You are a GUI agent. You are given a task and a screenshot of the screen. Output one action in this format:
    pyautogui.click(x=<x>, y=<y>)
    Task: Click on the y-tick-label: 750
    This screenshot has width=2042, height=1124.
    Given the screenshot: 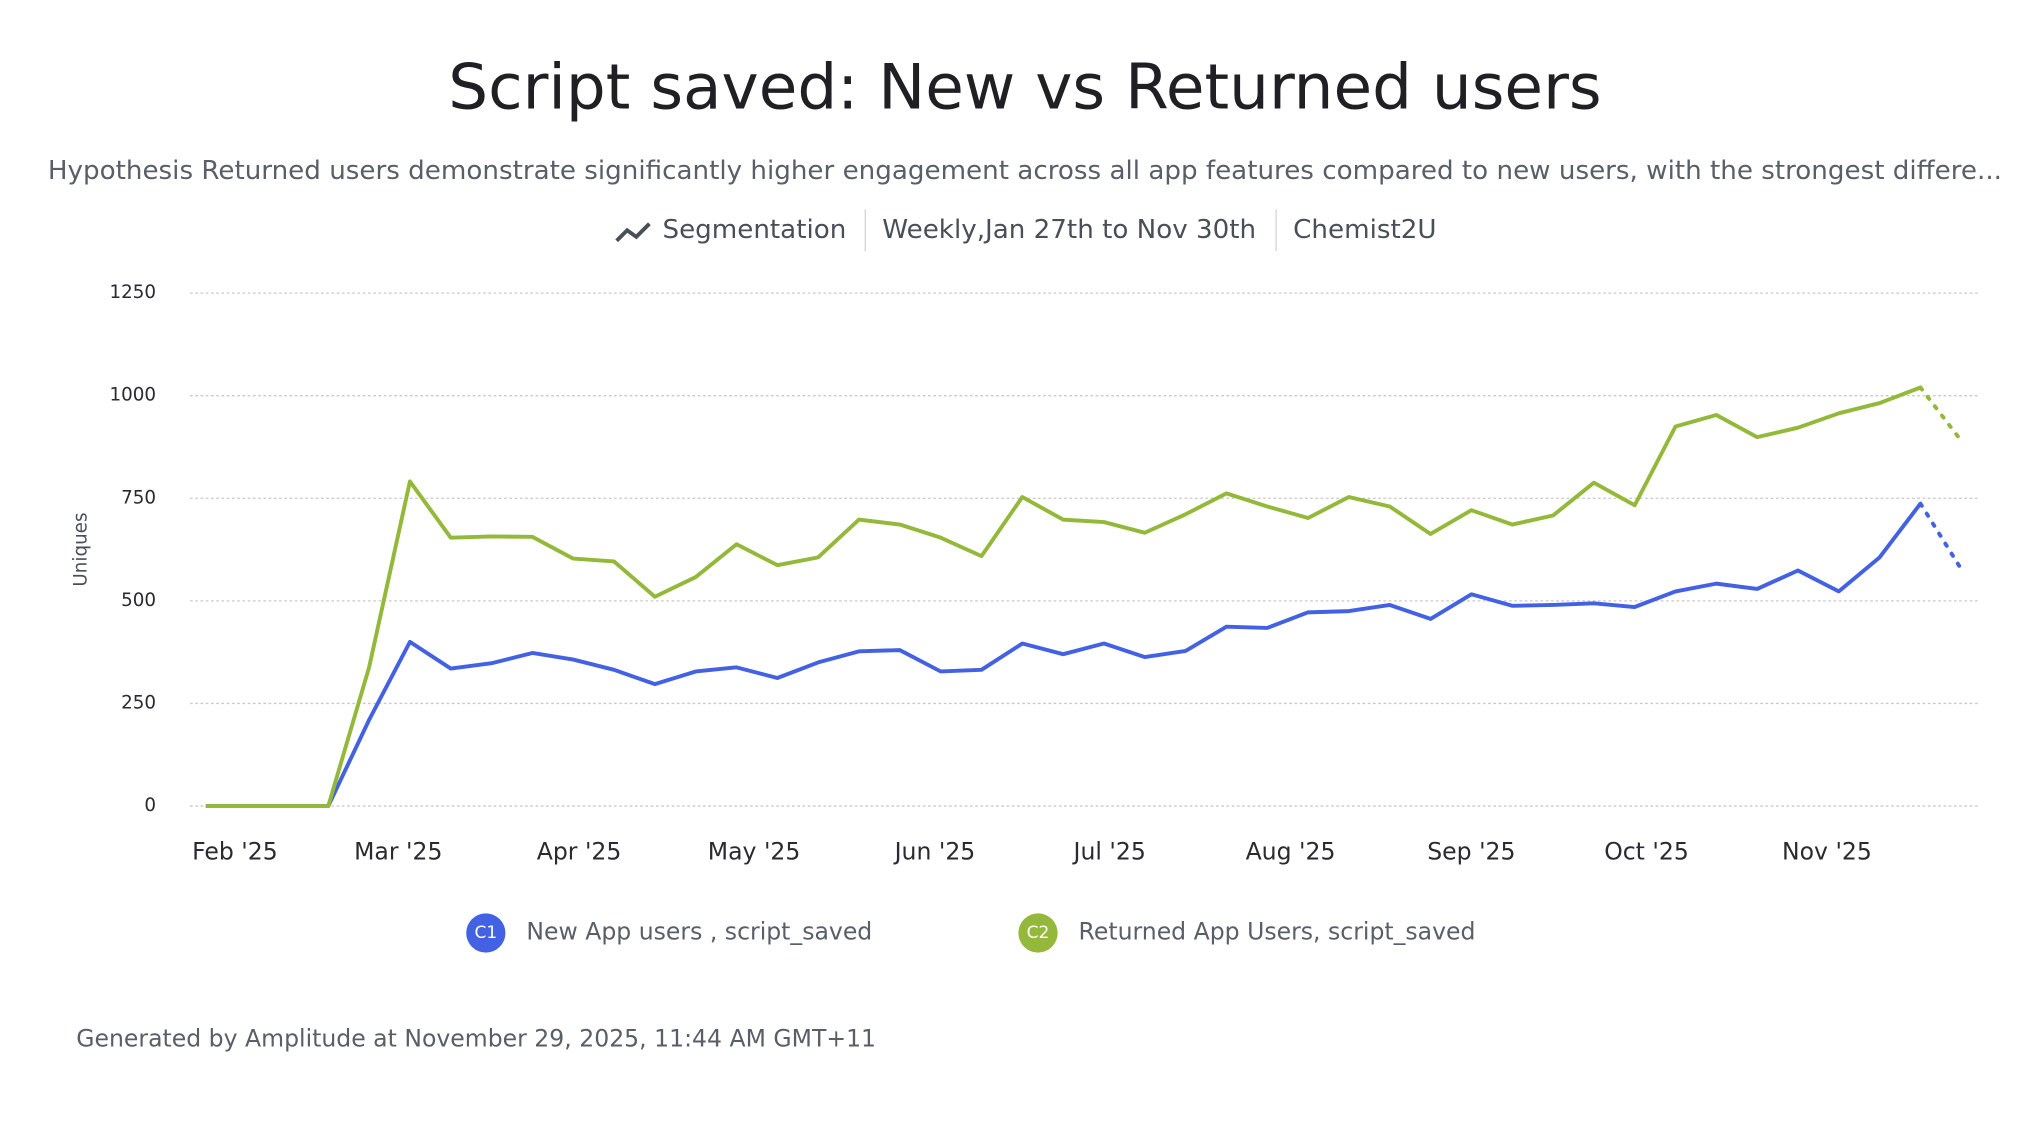 What is the action you would take?
    pyautogui.click(x=138, y=497)
    